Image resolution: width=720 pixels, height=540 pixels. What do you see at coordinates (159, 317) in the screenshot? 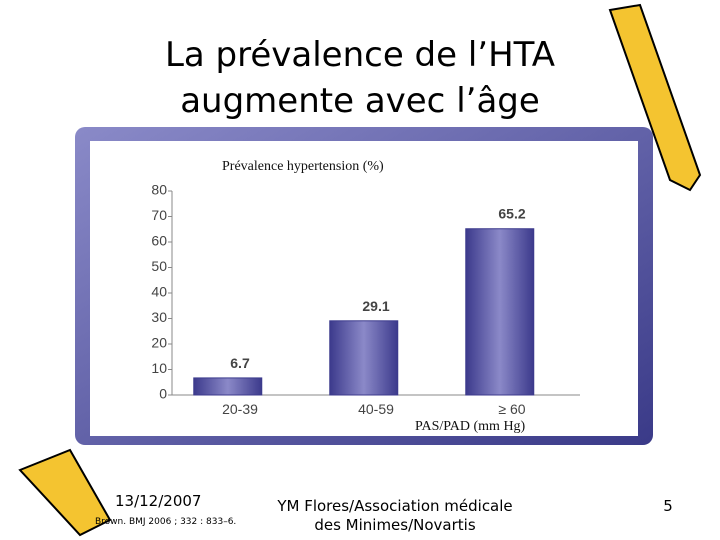
I see `y-tick-label: 30` at bounding box center [159, 317].